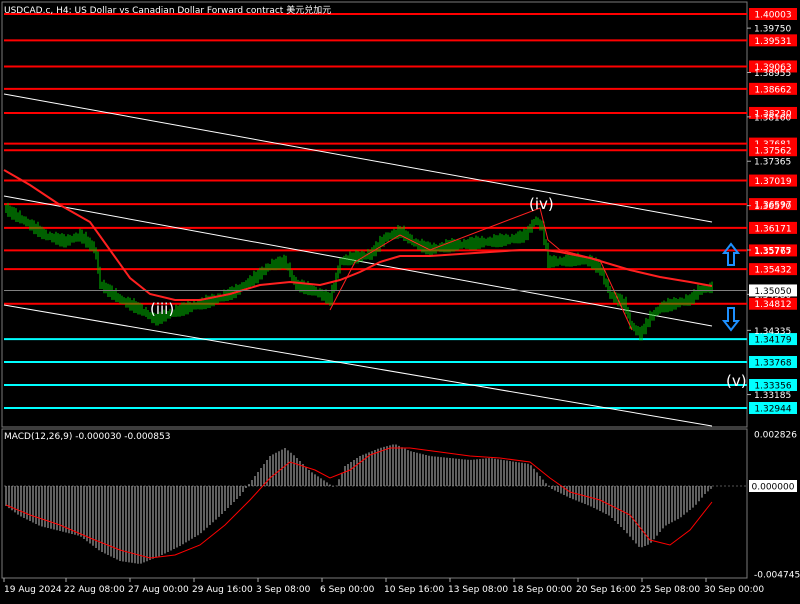  Describe the element at coordinates (775, 436) in the screenshot. I see `macd-axis-label: 0.002826` at that location.